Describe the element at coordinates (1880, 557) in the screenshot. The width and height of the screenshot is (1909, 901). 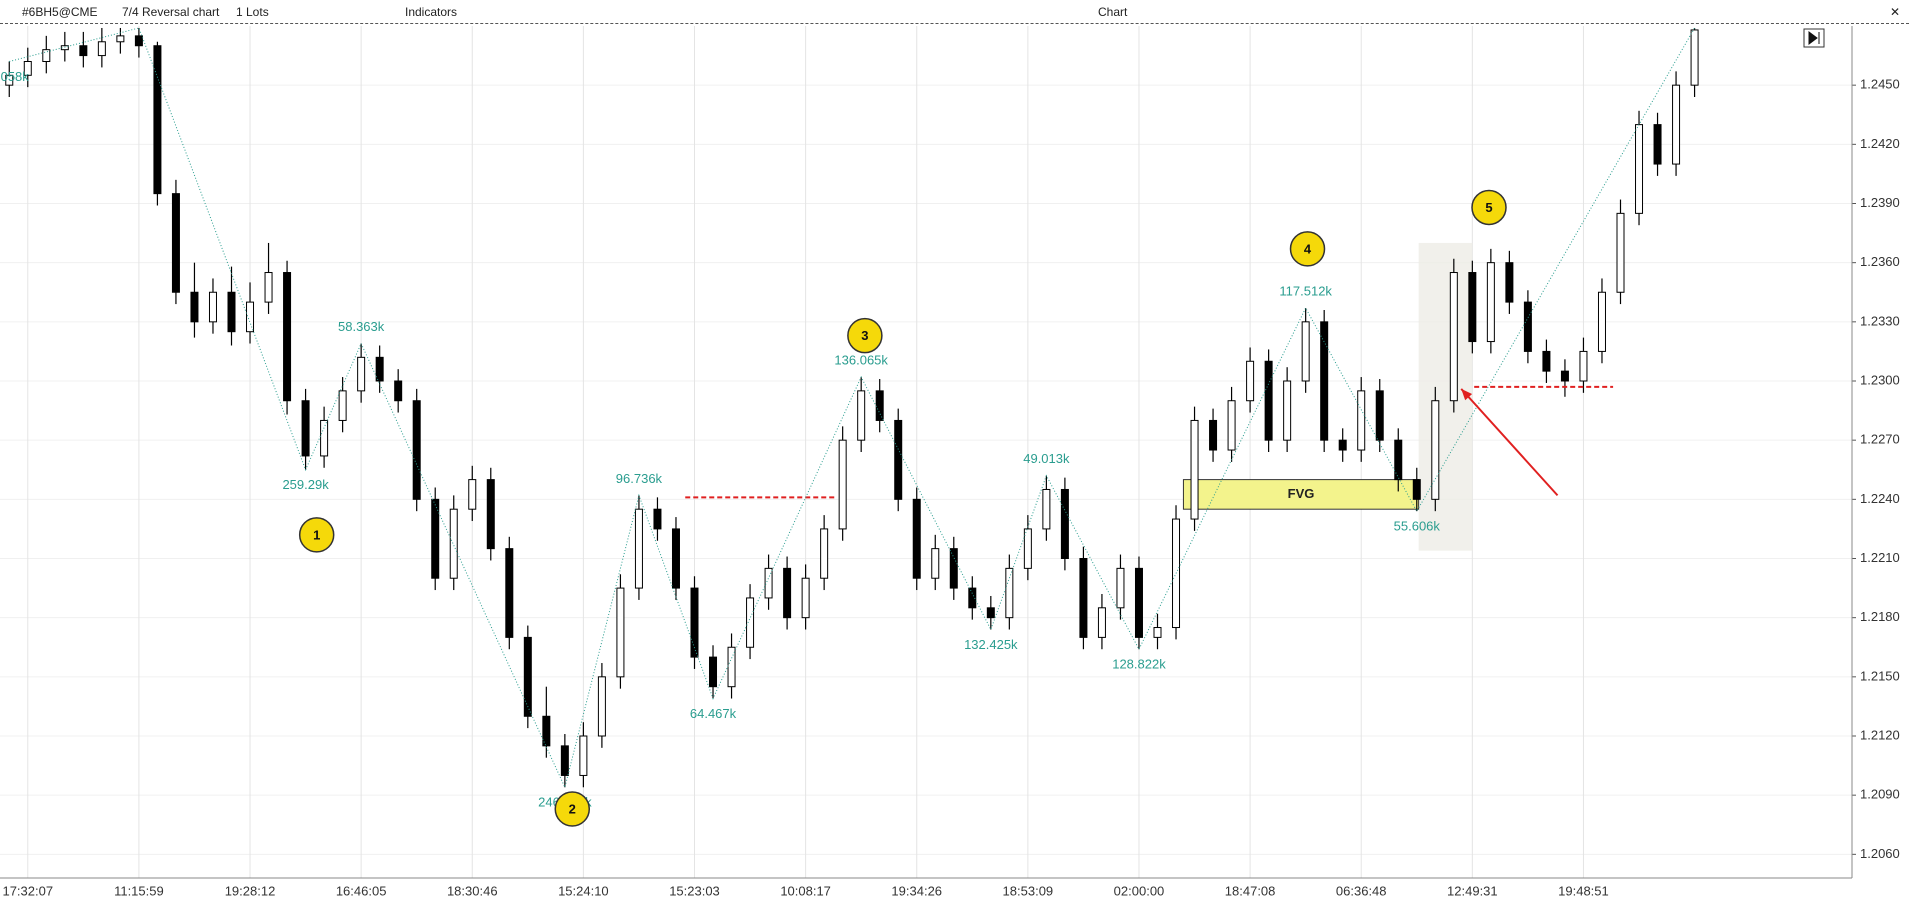
I see `y-tick-label: 1.2210` at that location.